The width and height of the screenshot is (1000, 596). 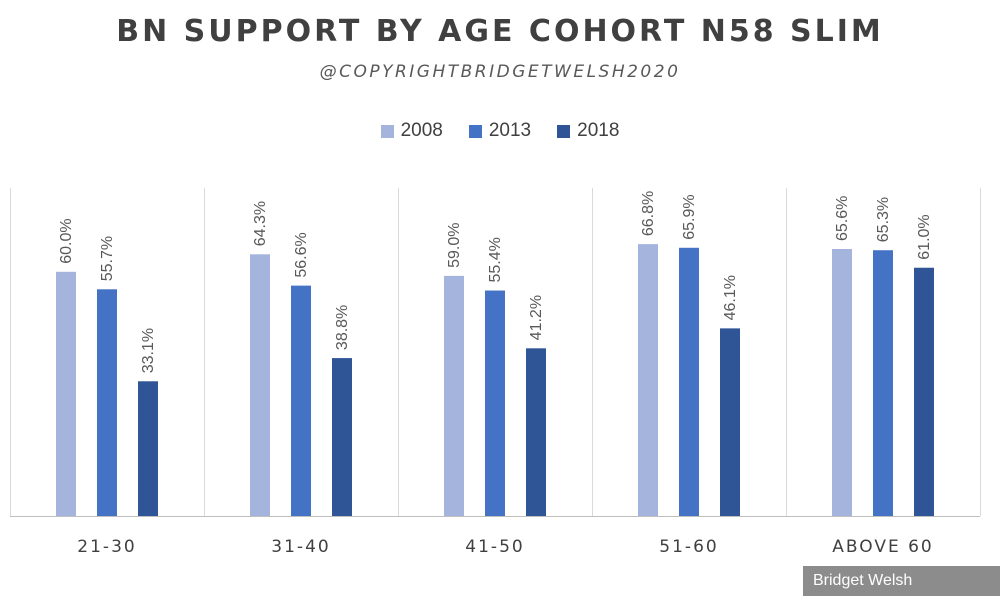 I want to click on x-tick-label: ABOVE 60, so click(x=882, y=547).